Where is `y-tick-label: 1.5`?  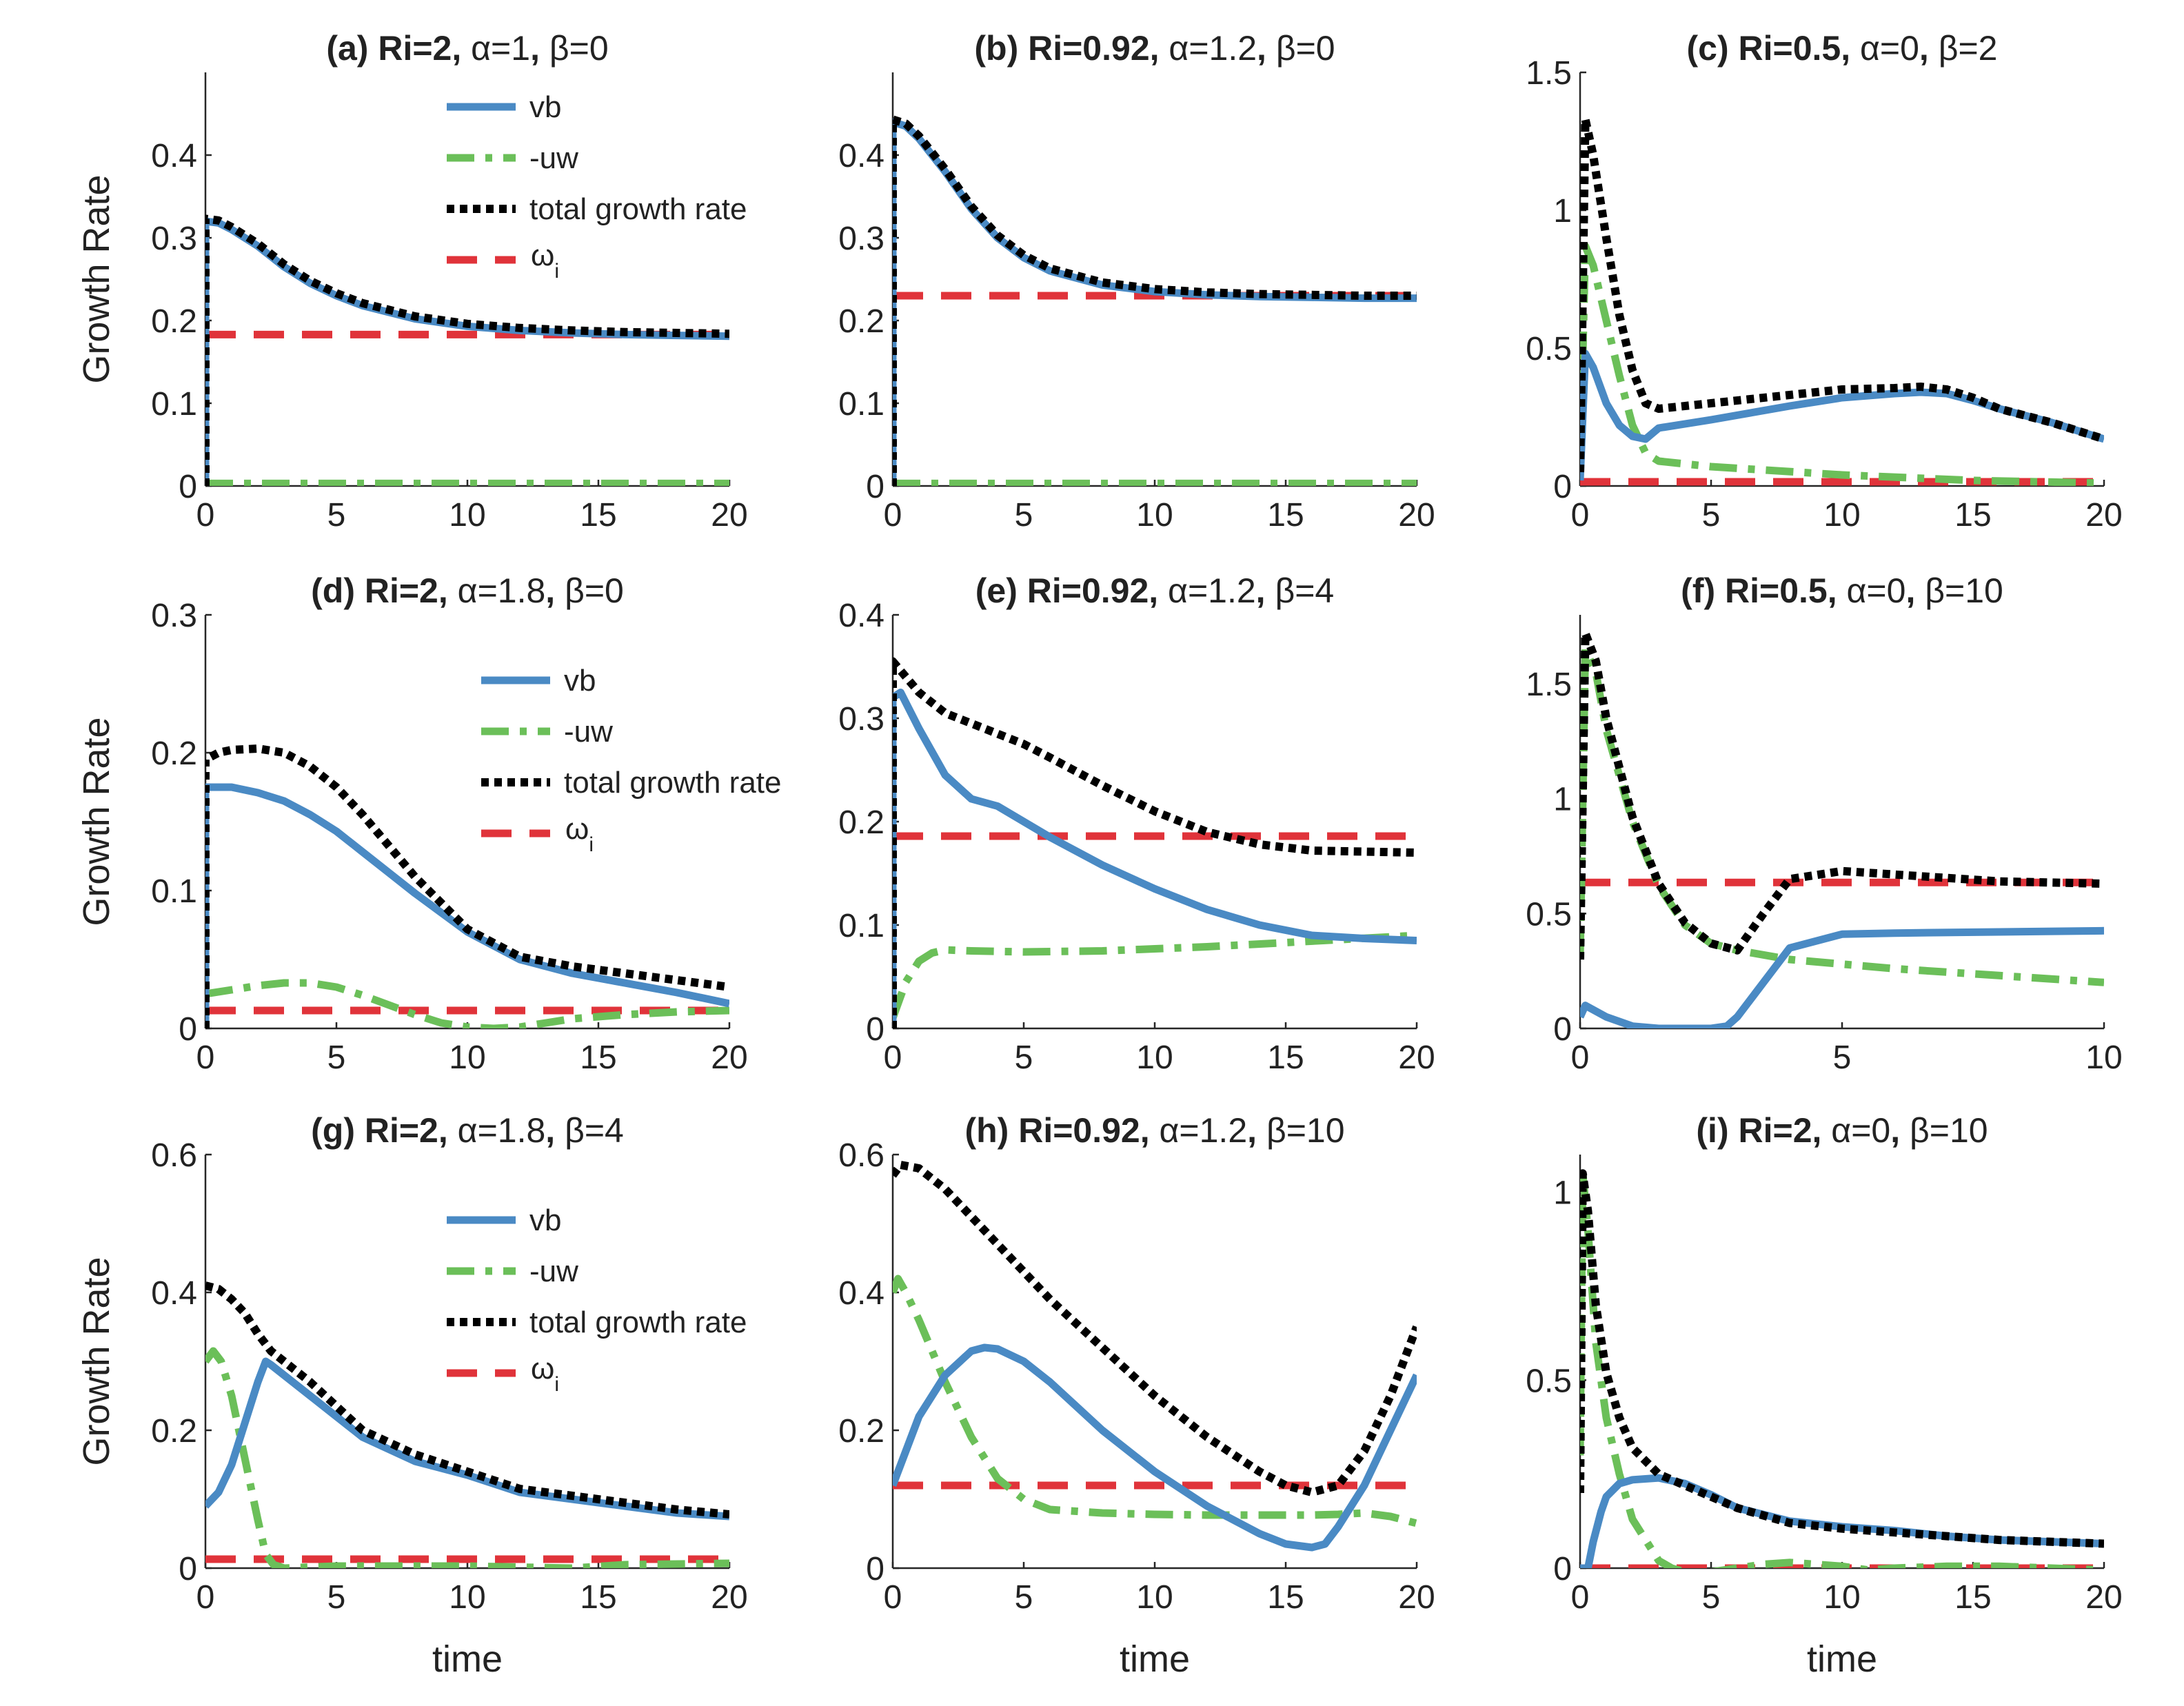 y-tick-label: 1.5 is located at coordinates (1549, 73).